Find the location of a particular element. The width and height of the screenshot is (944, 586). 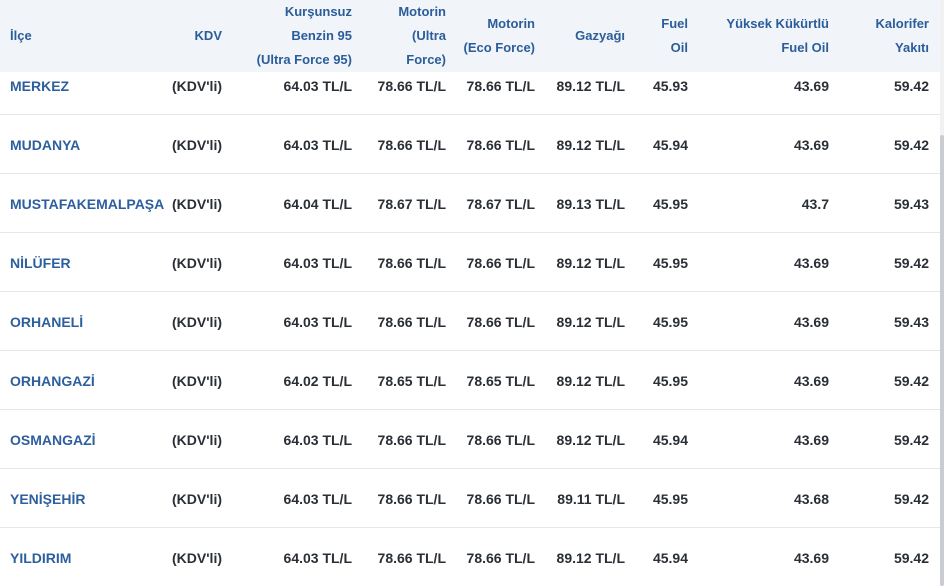

column-header-line: İlçe is located at coordinates (21, 35).